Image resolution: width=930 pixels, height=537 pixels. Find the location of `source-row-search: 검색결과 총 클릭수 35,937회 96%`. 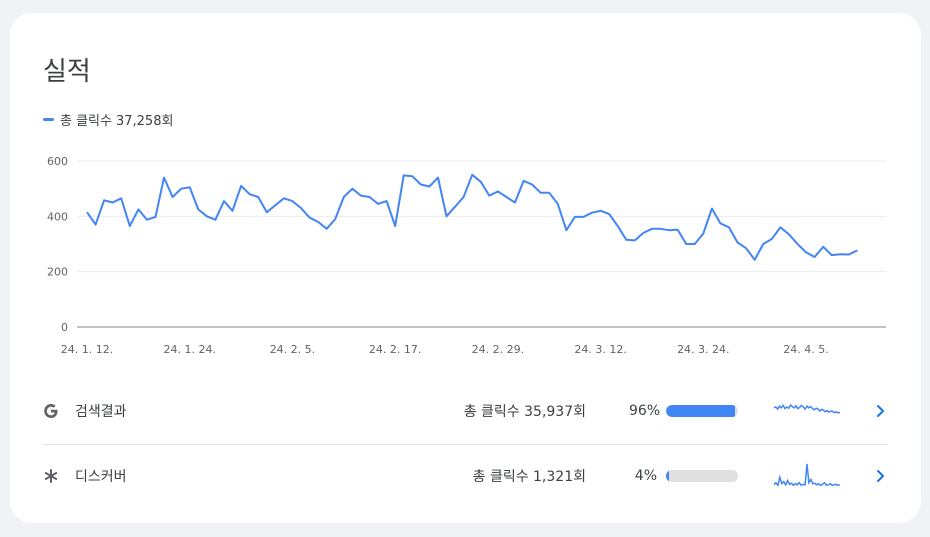

source-row-search: 검색결과 총 클릭수 35,937회 96% is located at coordinates (465, 411).